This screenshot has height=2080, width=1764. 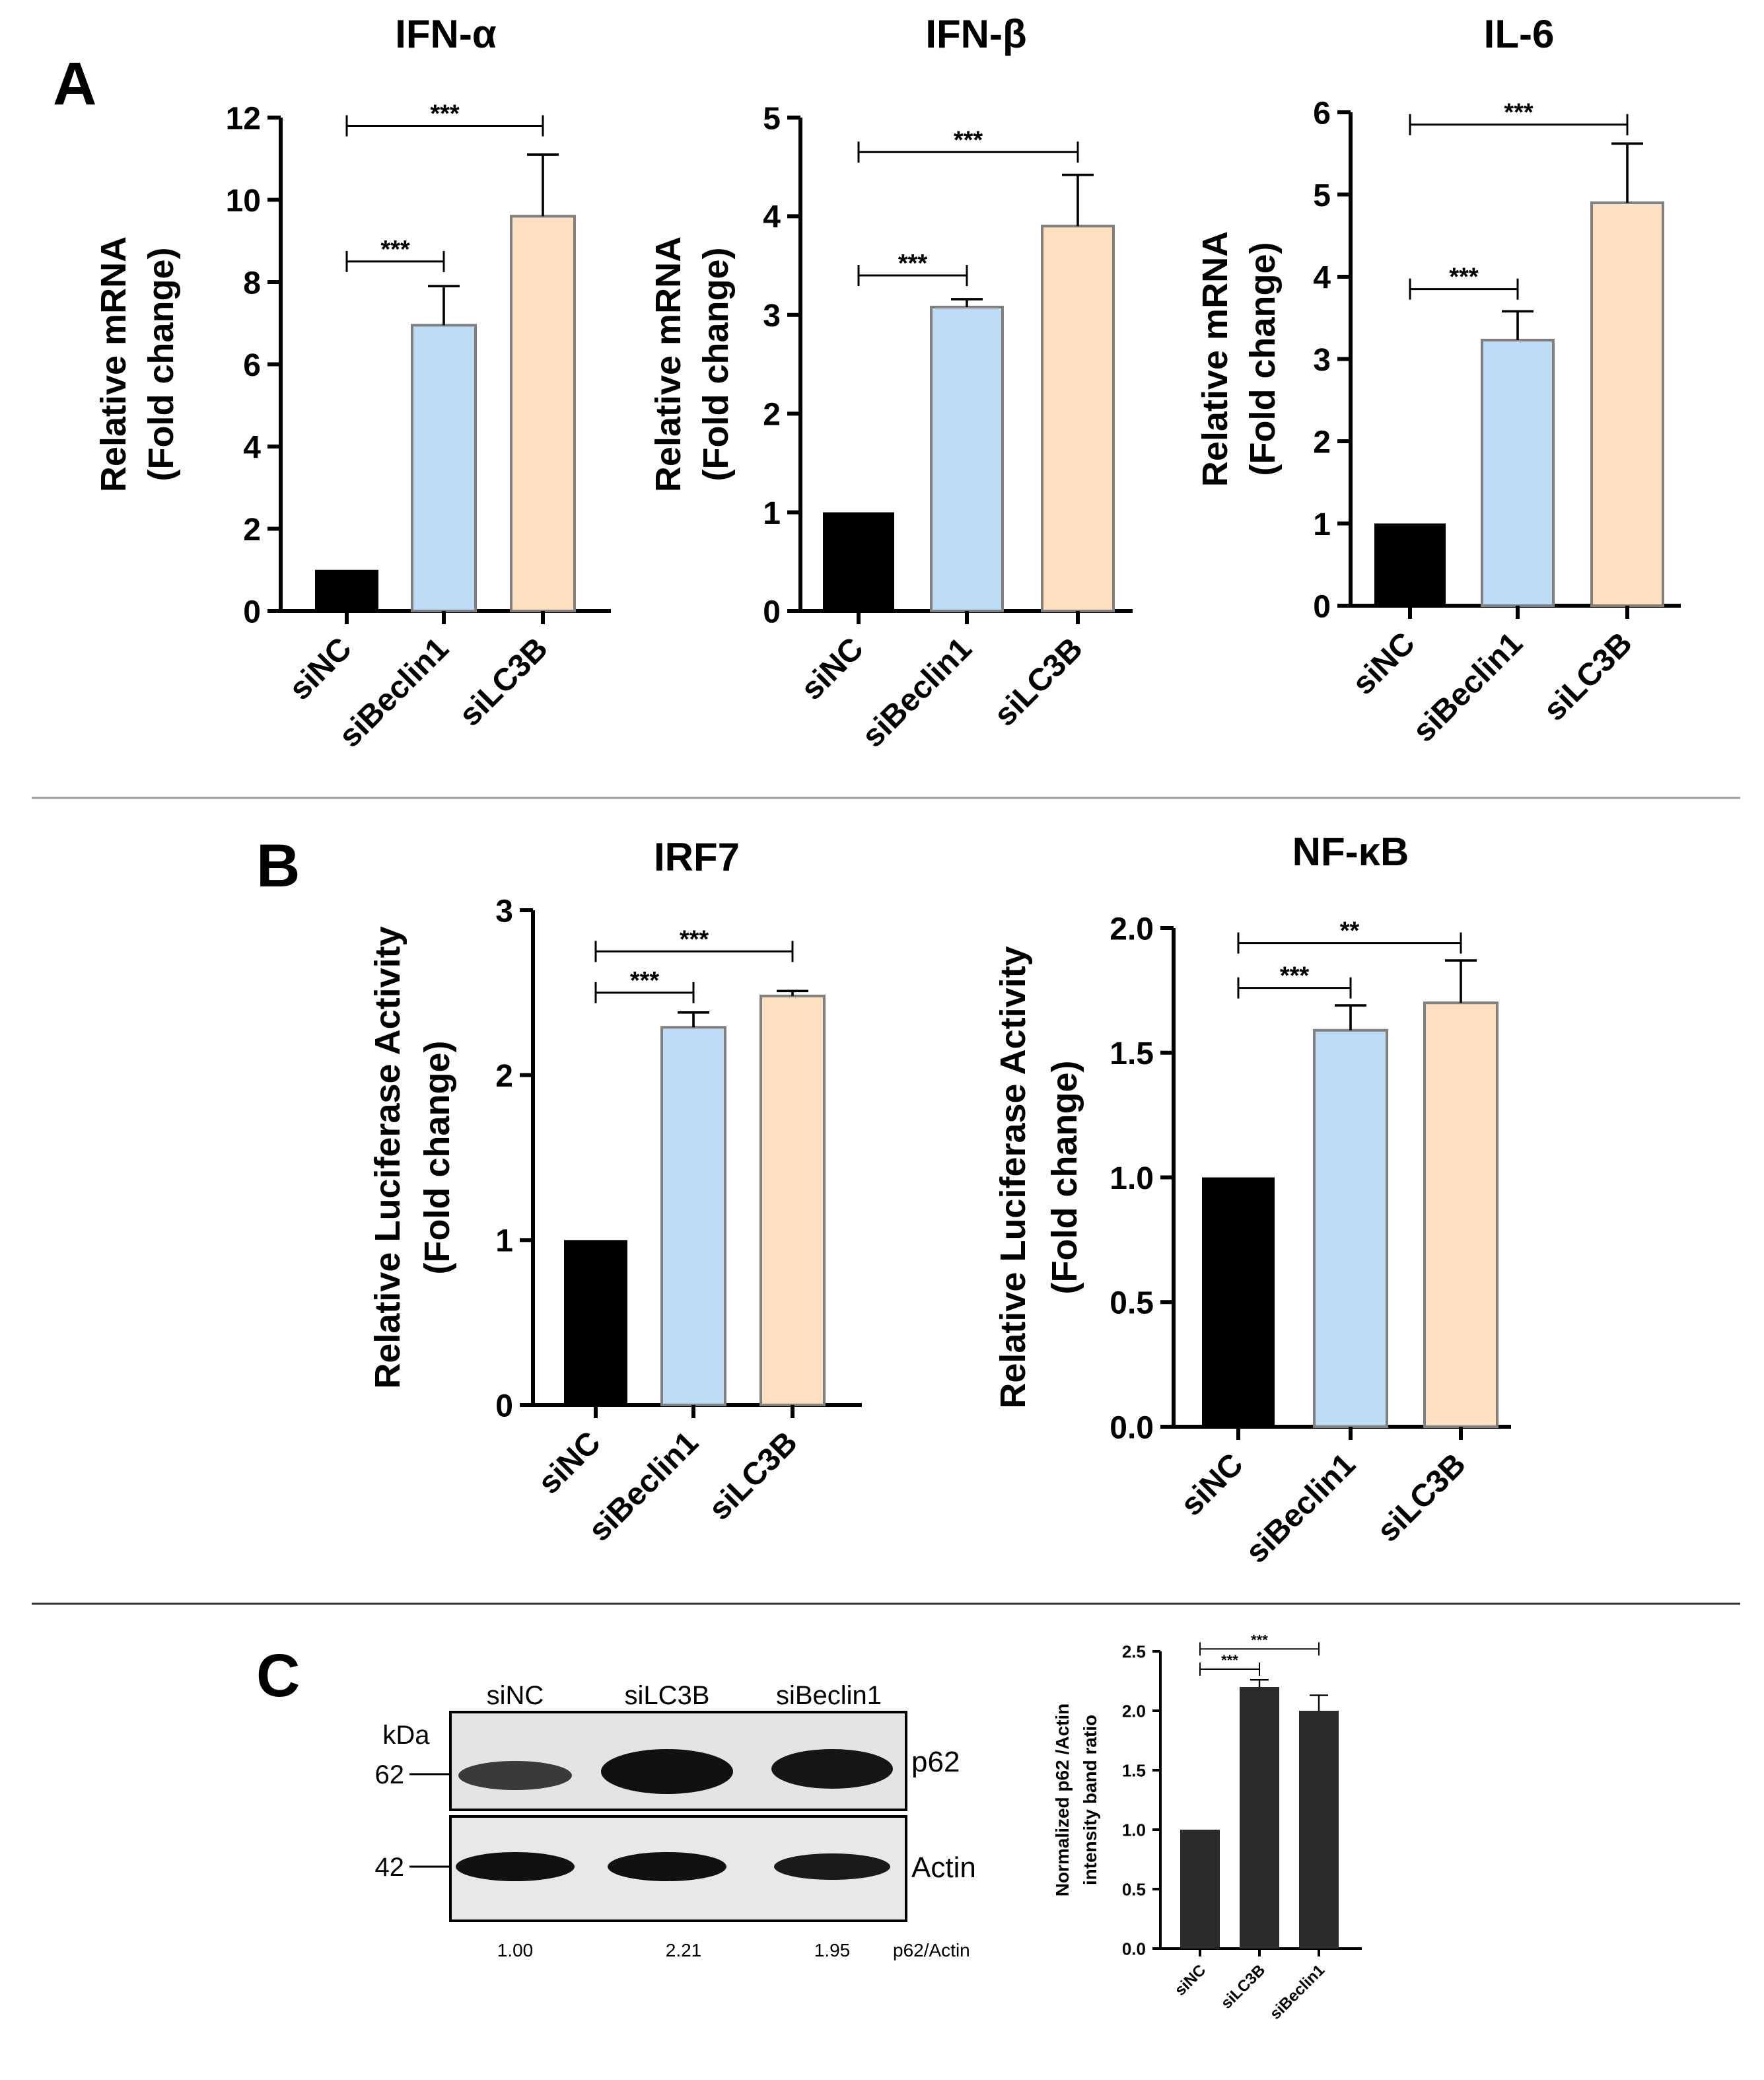 I want to click on y-axis-label: Relative Luciferase Activity, so click(x=1013, y=1177).